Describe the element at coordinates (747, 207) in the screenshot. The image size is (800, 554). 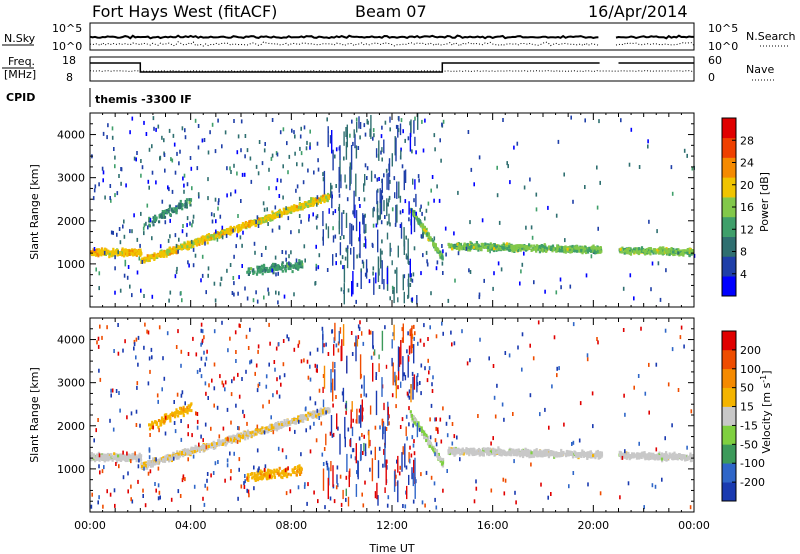
I see `colorbar-tick-label: 16` at that location.